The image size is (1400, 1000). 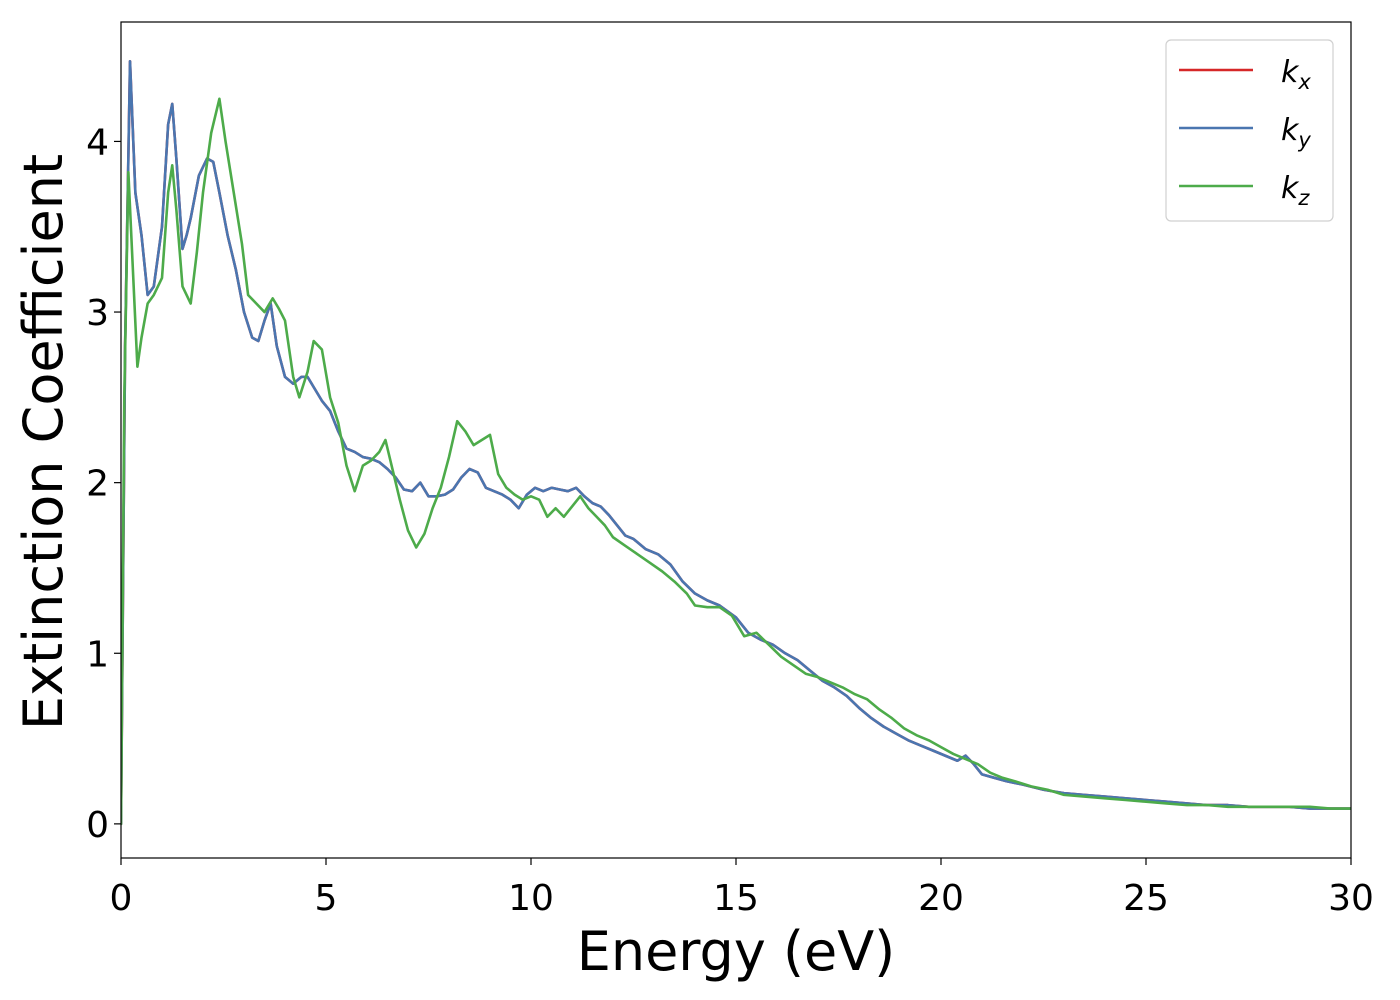 What do you see at coordinates (121, 898) in the screenshot?
I see `x-tick-label: 0` at bounding box center [121, 898].